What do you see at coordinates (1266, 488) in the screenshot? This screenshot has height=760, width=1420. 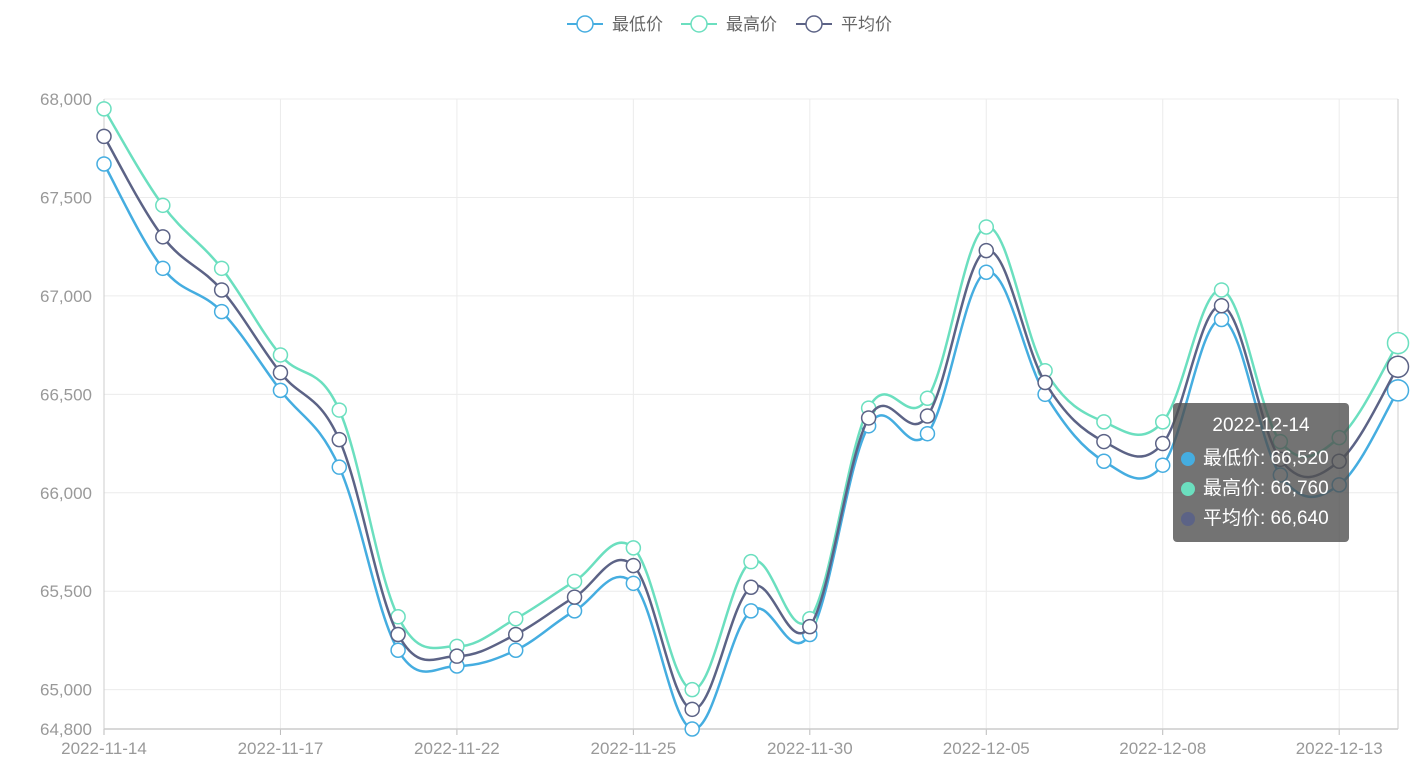 I see `tooltip-label-high: 最高价: 66,760` at bounding box center [1266, 488].